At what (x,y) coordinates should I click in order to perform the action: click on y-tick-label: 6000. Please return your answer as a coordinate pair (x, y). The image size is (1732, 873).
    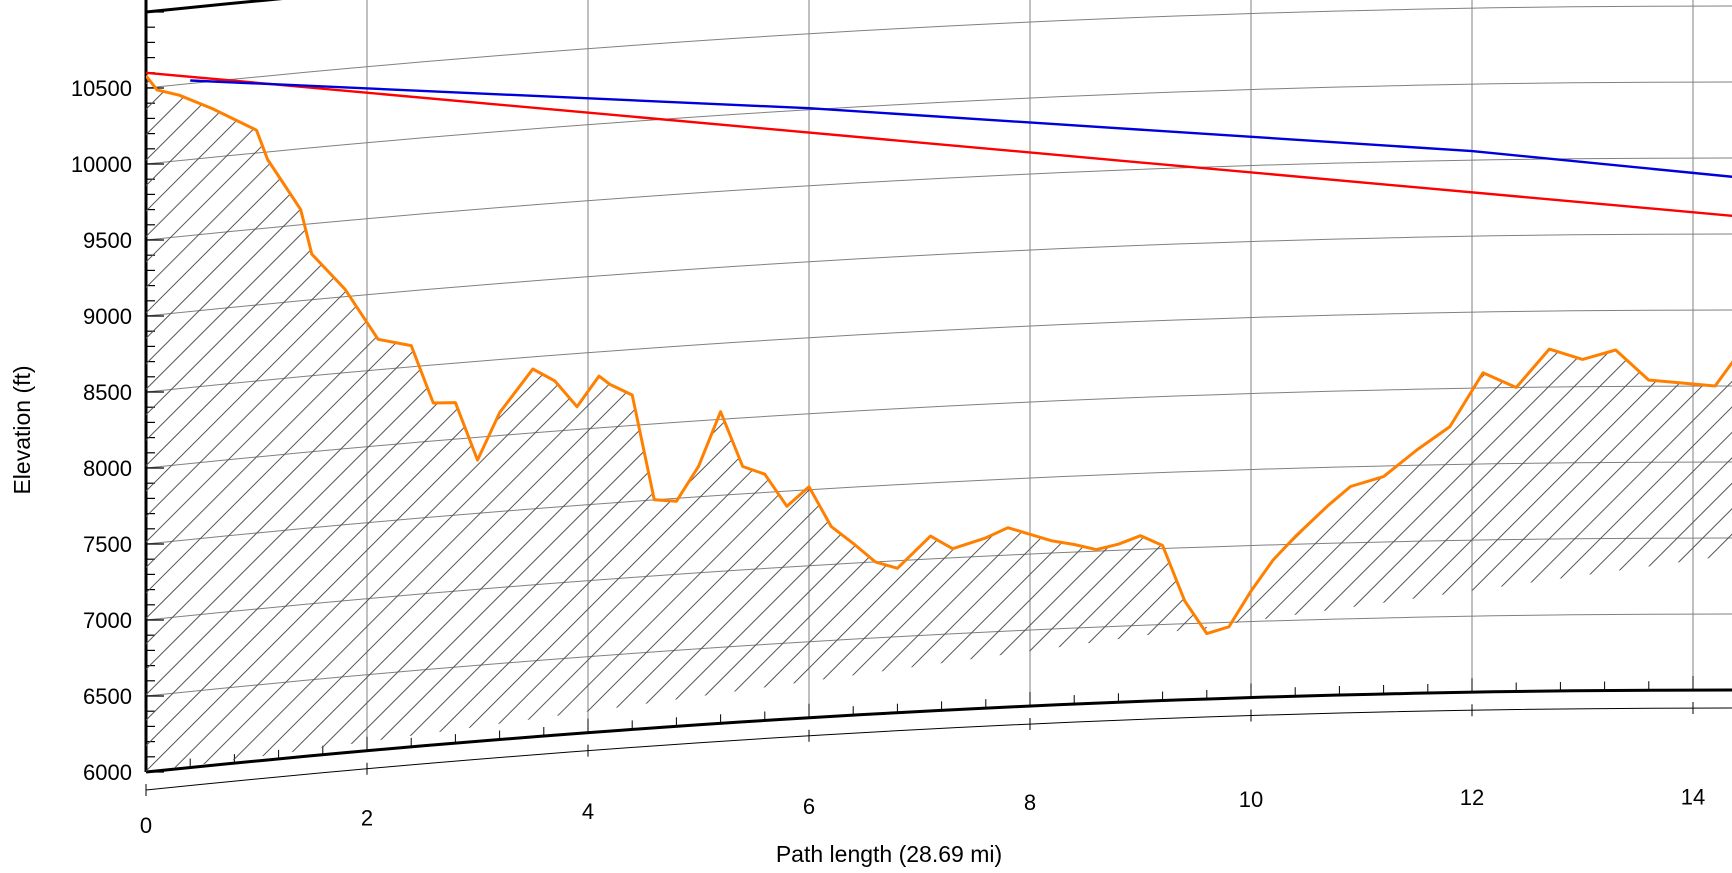
    Looking at the image, I should click on (107, 772).